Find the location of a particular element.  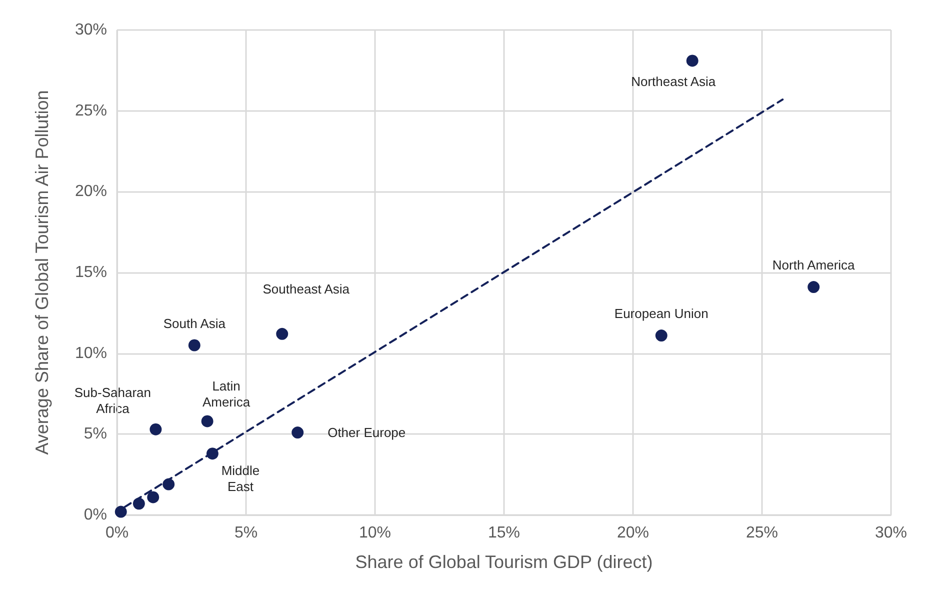

x-tick-label: 20% is located at coordinates (633, 533).